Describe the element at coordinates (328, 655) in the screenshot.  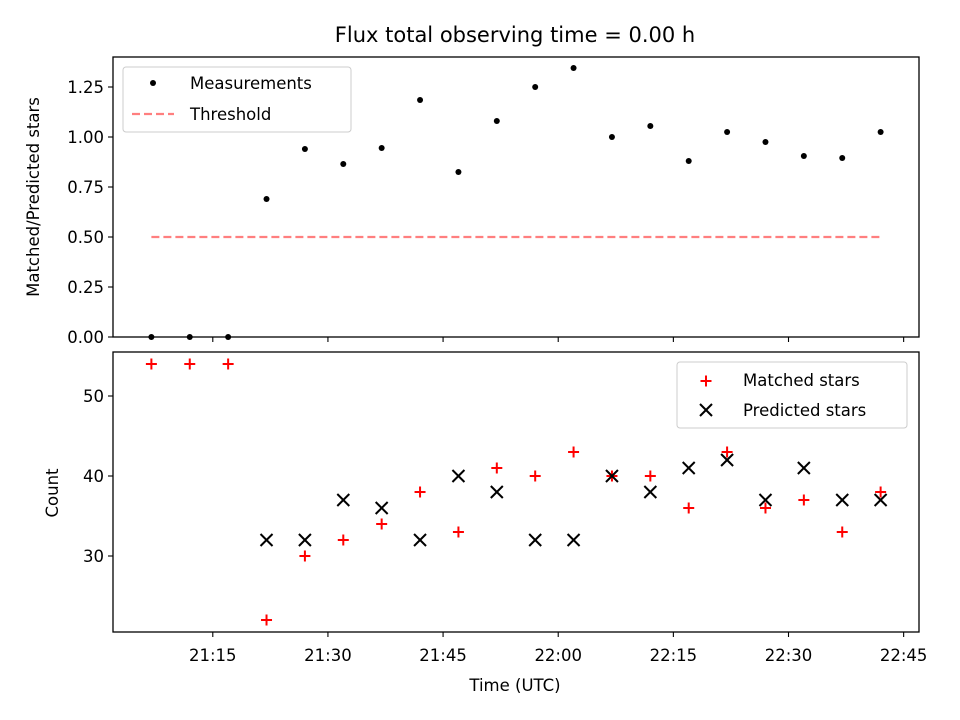
I see `bottom-xtick-label: 21:30` at that location.